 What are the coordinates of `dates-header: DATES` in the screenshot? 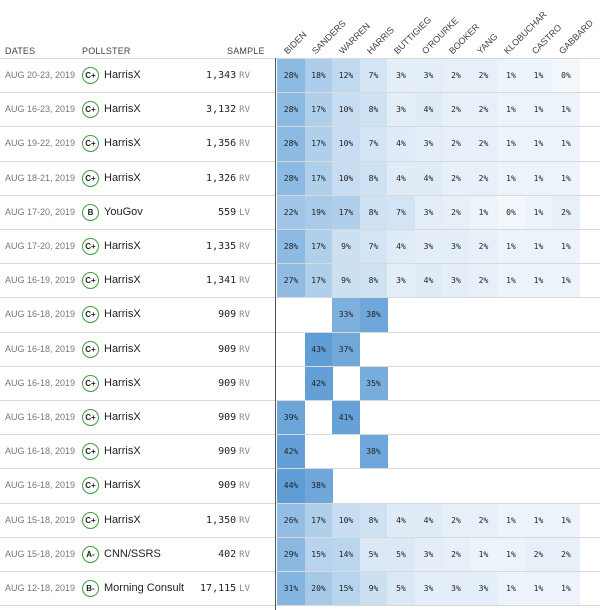 It's located at (20, 51).